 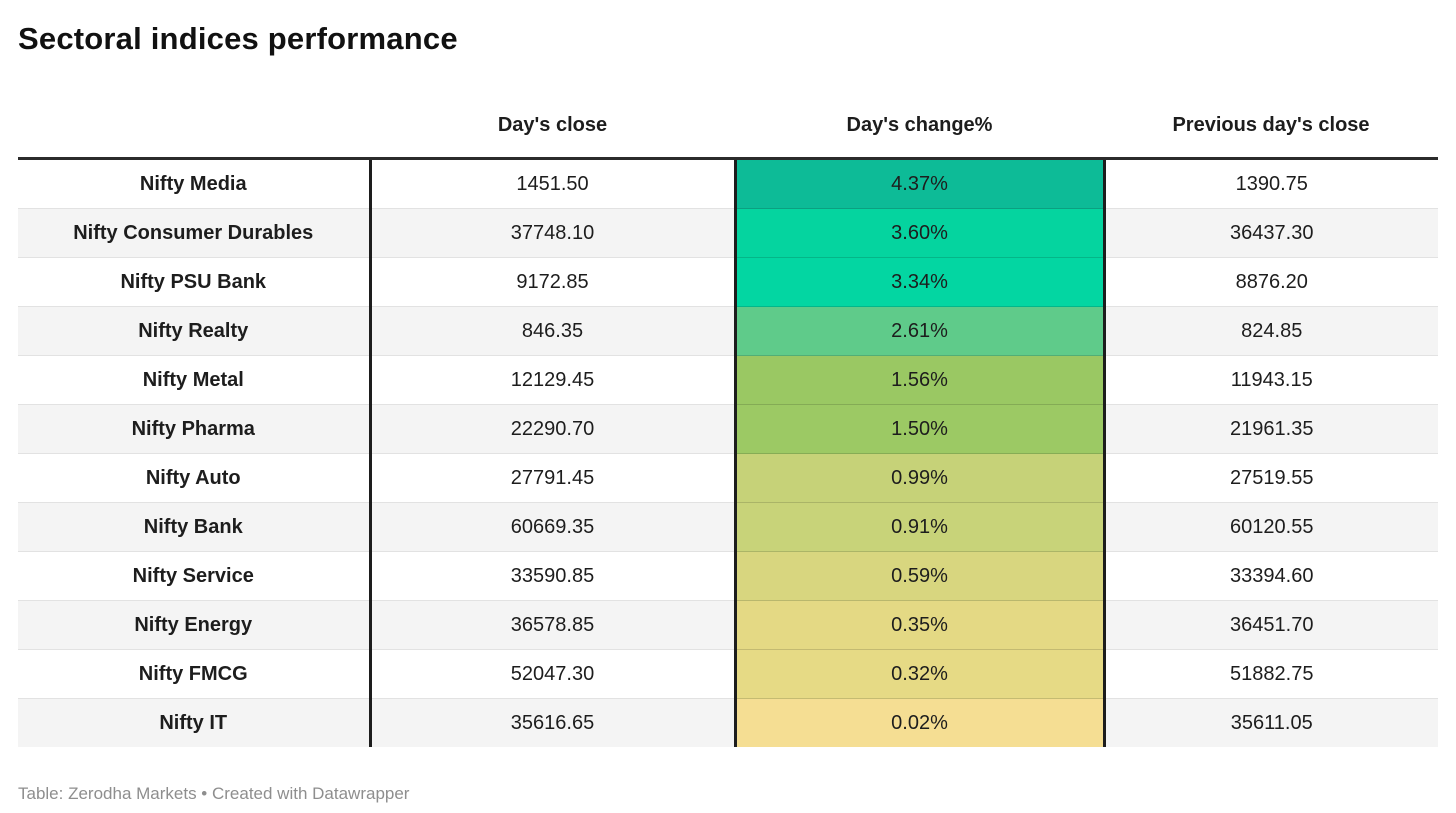 I want to click on column-header-index, so click(x=194, y=109).